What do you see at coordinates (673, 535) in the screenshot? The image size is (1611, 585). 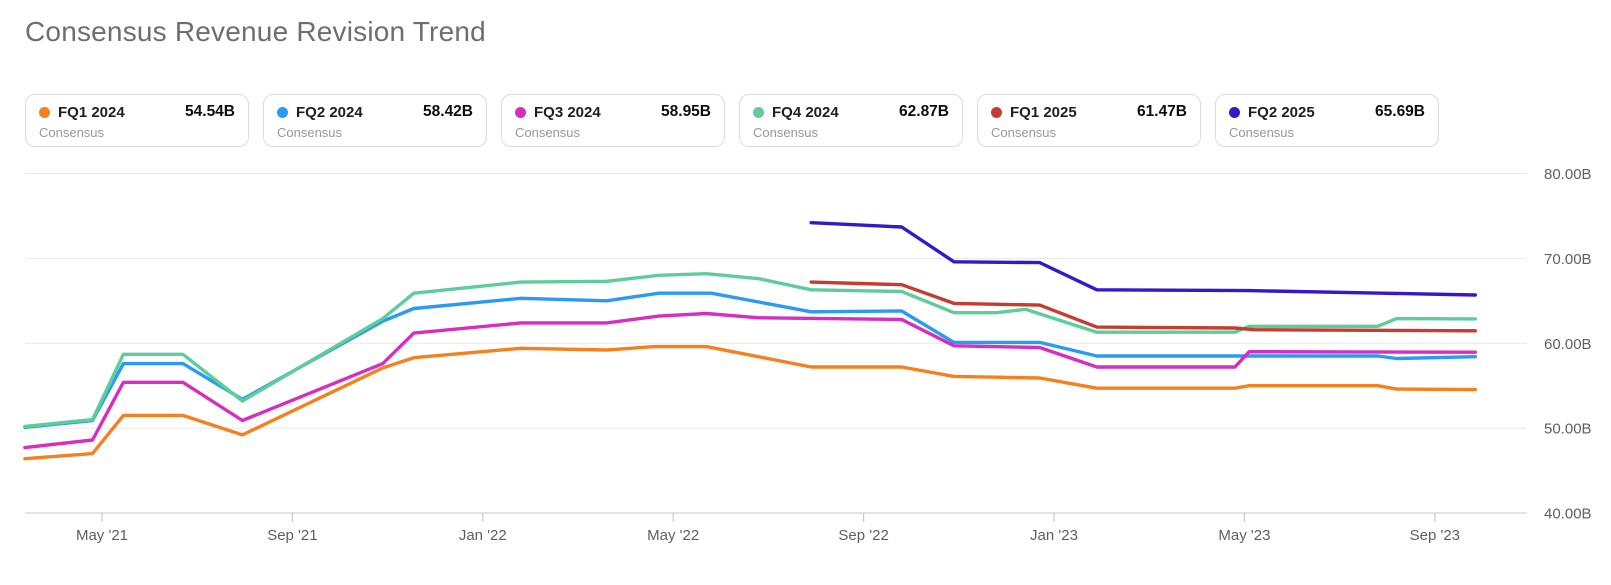 I see `x-axis-label: May '22` at bounding box center [673, 535].